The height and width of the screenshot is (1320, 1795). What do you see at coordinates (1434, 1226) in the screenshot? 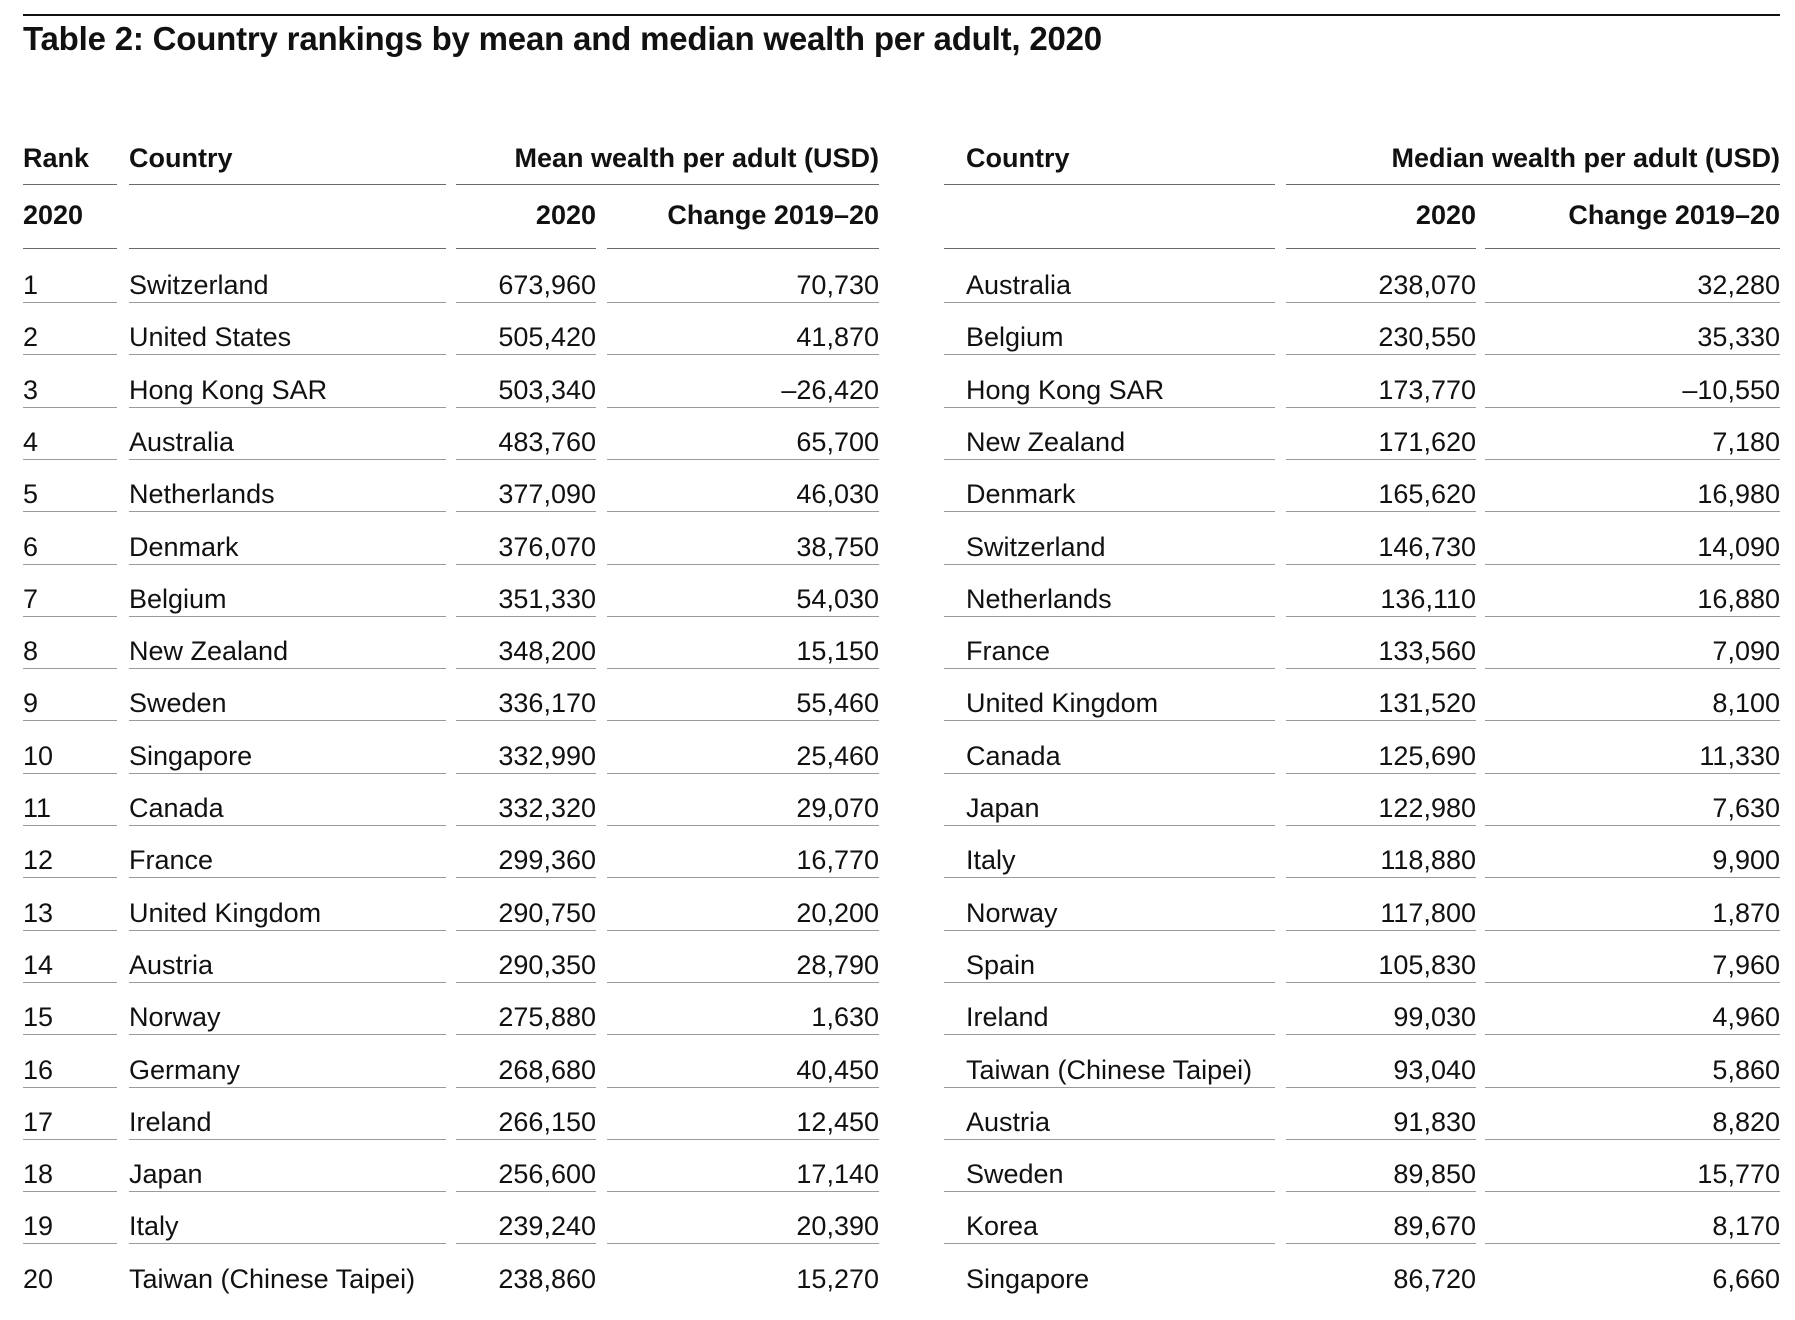
I see `cell-median: 89,670` at bounding box center [1434, 1226].